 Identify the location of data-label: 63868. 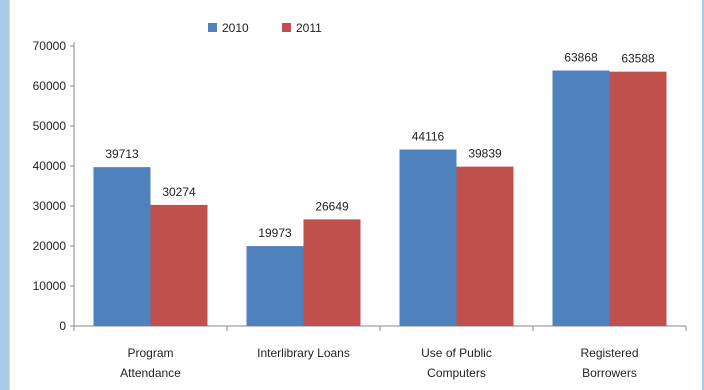
(581, 58).